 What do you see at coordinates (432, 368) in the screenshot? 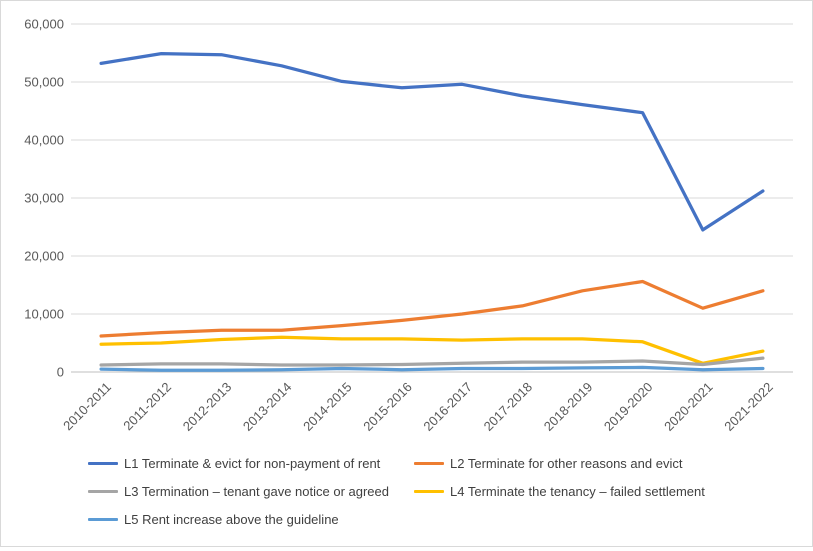
I see `series-line-l5` at bounding box center [432, 368].